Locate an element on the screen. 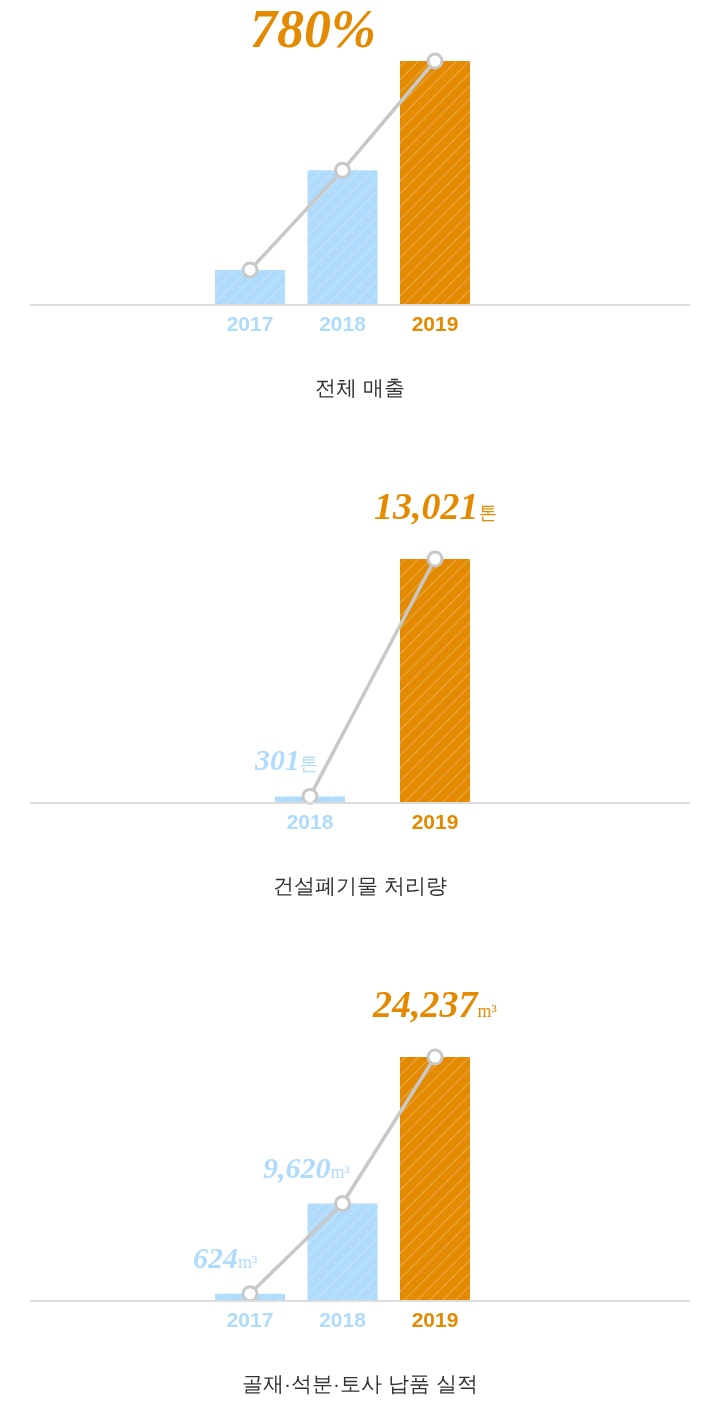 The height and width of the screenshot is (1405, 720). text: 전체 매출 is located at coordinates (360, 387).